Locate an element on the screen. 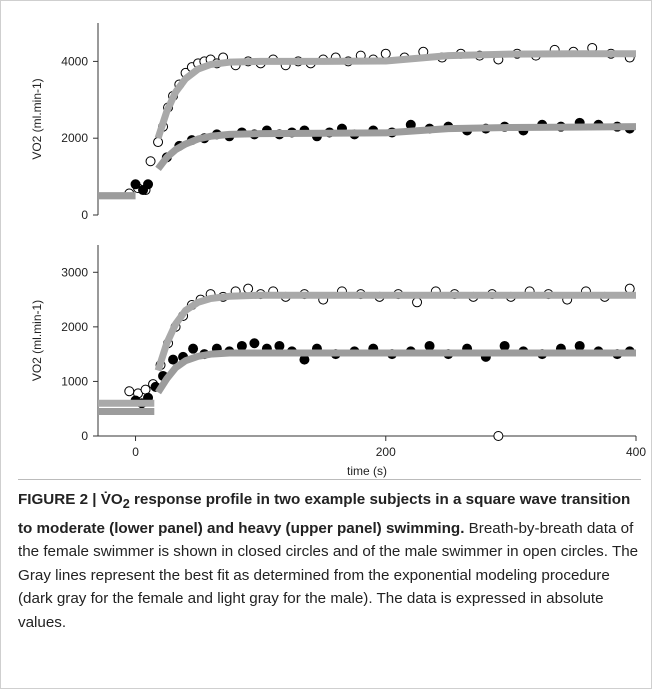  y-tick-label: 4000 is located at coordinates (74, 61).